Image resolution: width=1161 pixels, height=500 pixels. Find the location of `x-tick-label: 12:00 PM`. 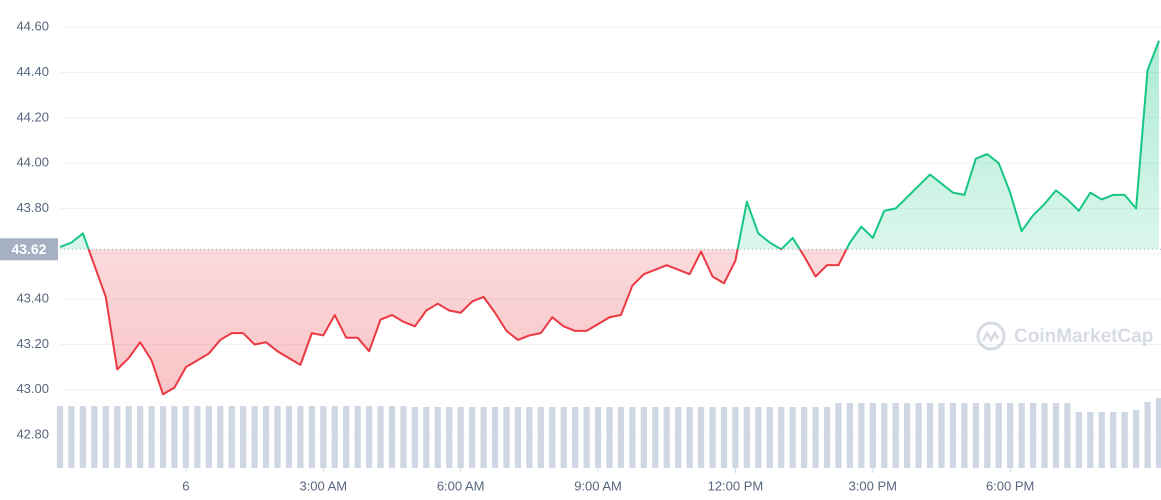

x-tick-label: 12:00 PM is located at coordinates (736, 485).